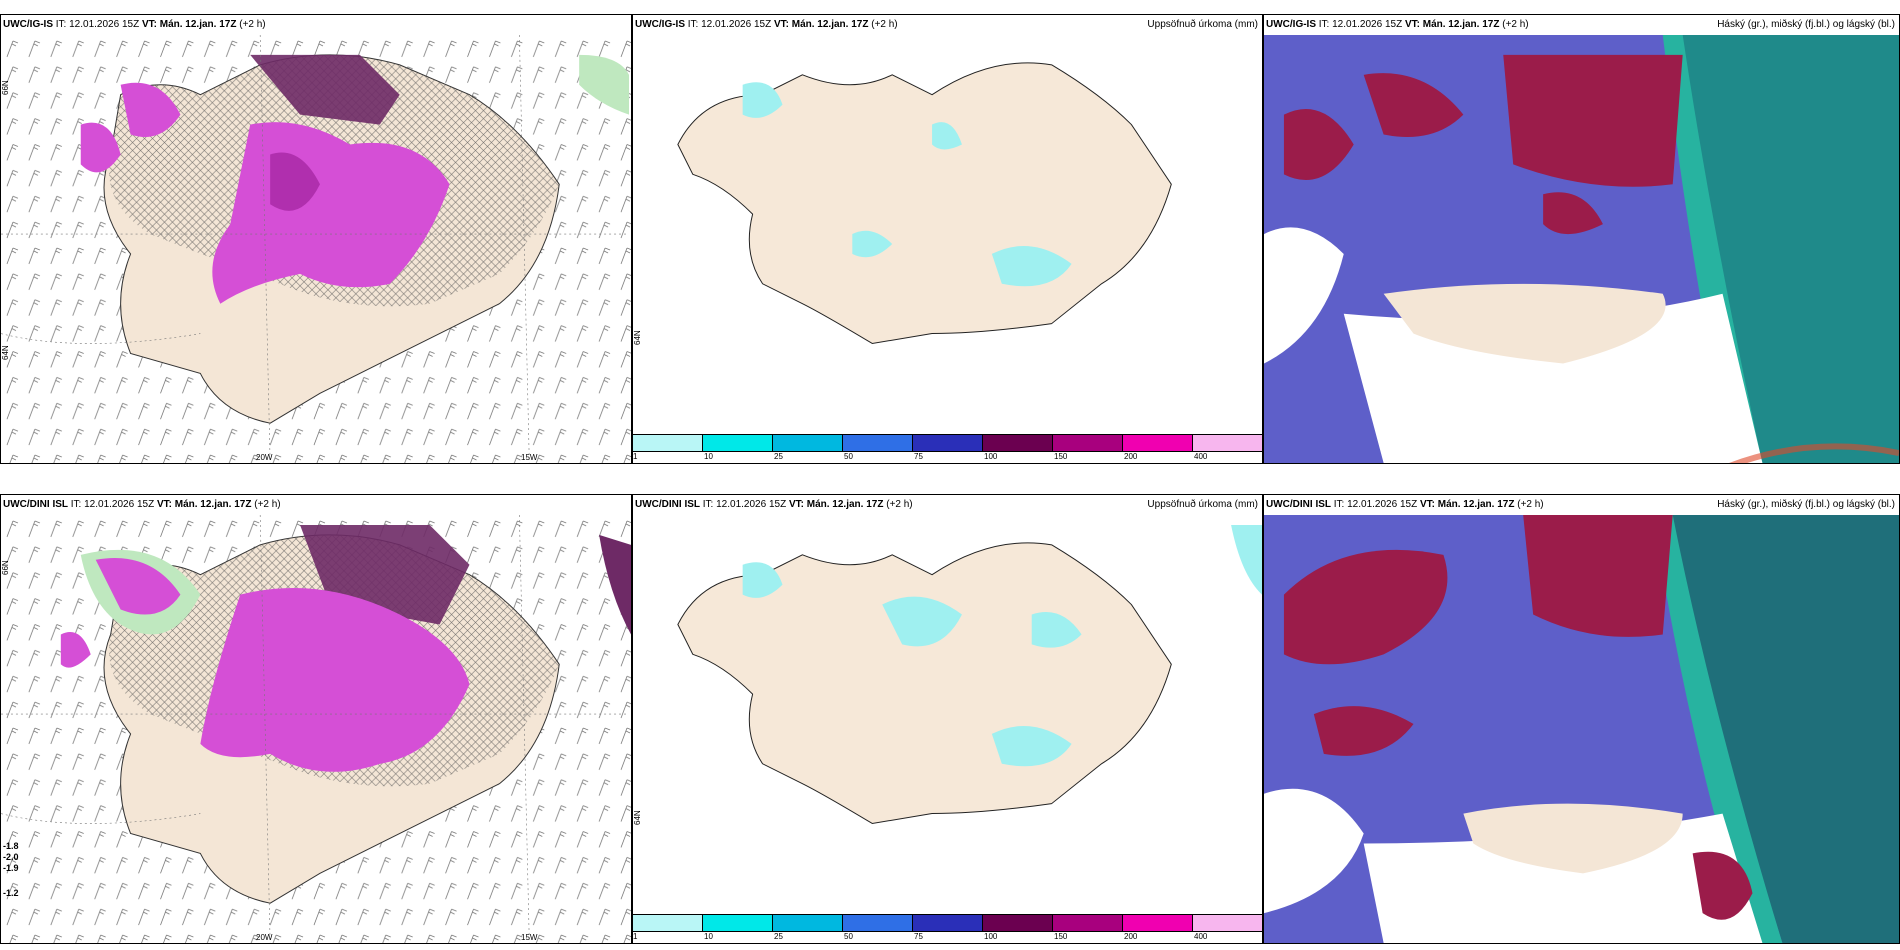 Image resolution: width=1900 pixels, height=950 pixels. What do you see at coordinates (11, 846) in the screenshot?
I see `value-label: -1.8` at bounding box center [11, 846].